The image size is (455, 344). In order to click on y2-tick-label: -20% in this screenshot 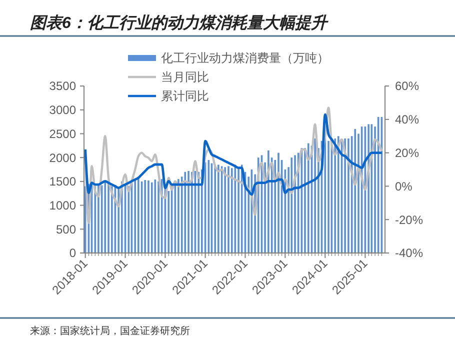, I will do `click(409, 219)`.